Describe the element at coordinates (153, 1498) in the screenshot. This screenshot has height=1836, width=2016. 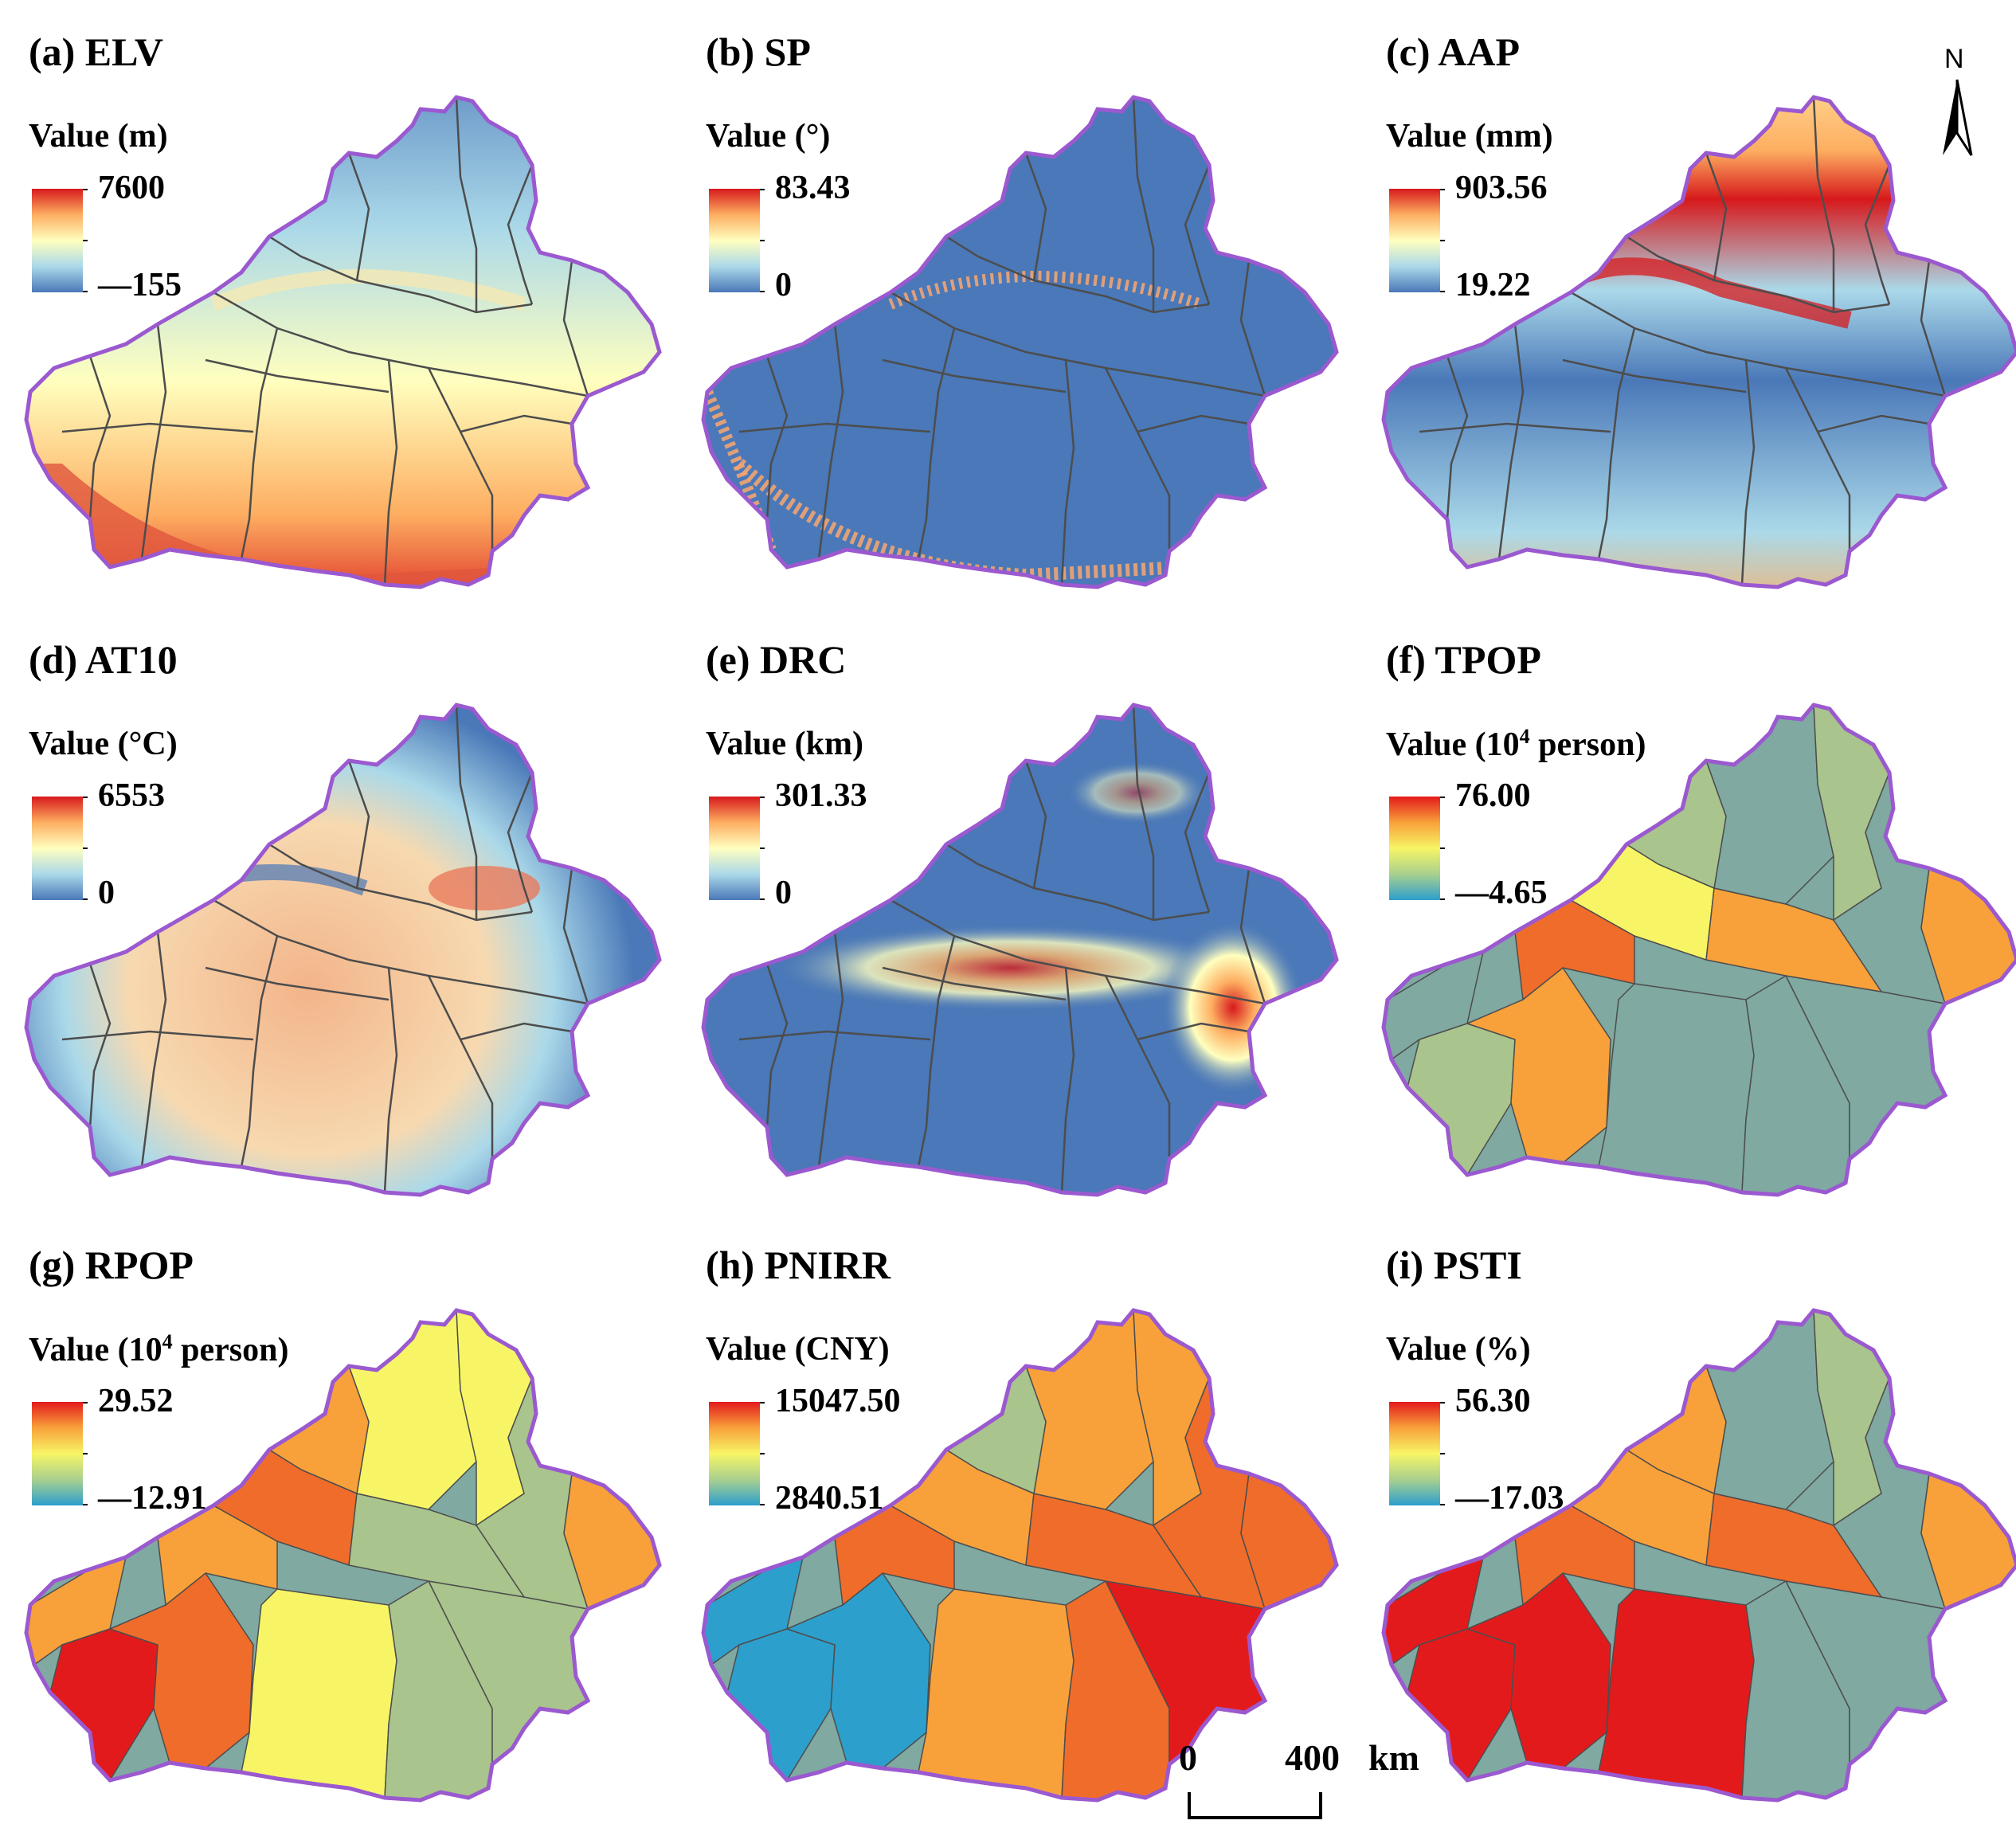
I see `legend-min: —12.91` at that location.